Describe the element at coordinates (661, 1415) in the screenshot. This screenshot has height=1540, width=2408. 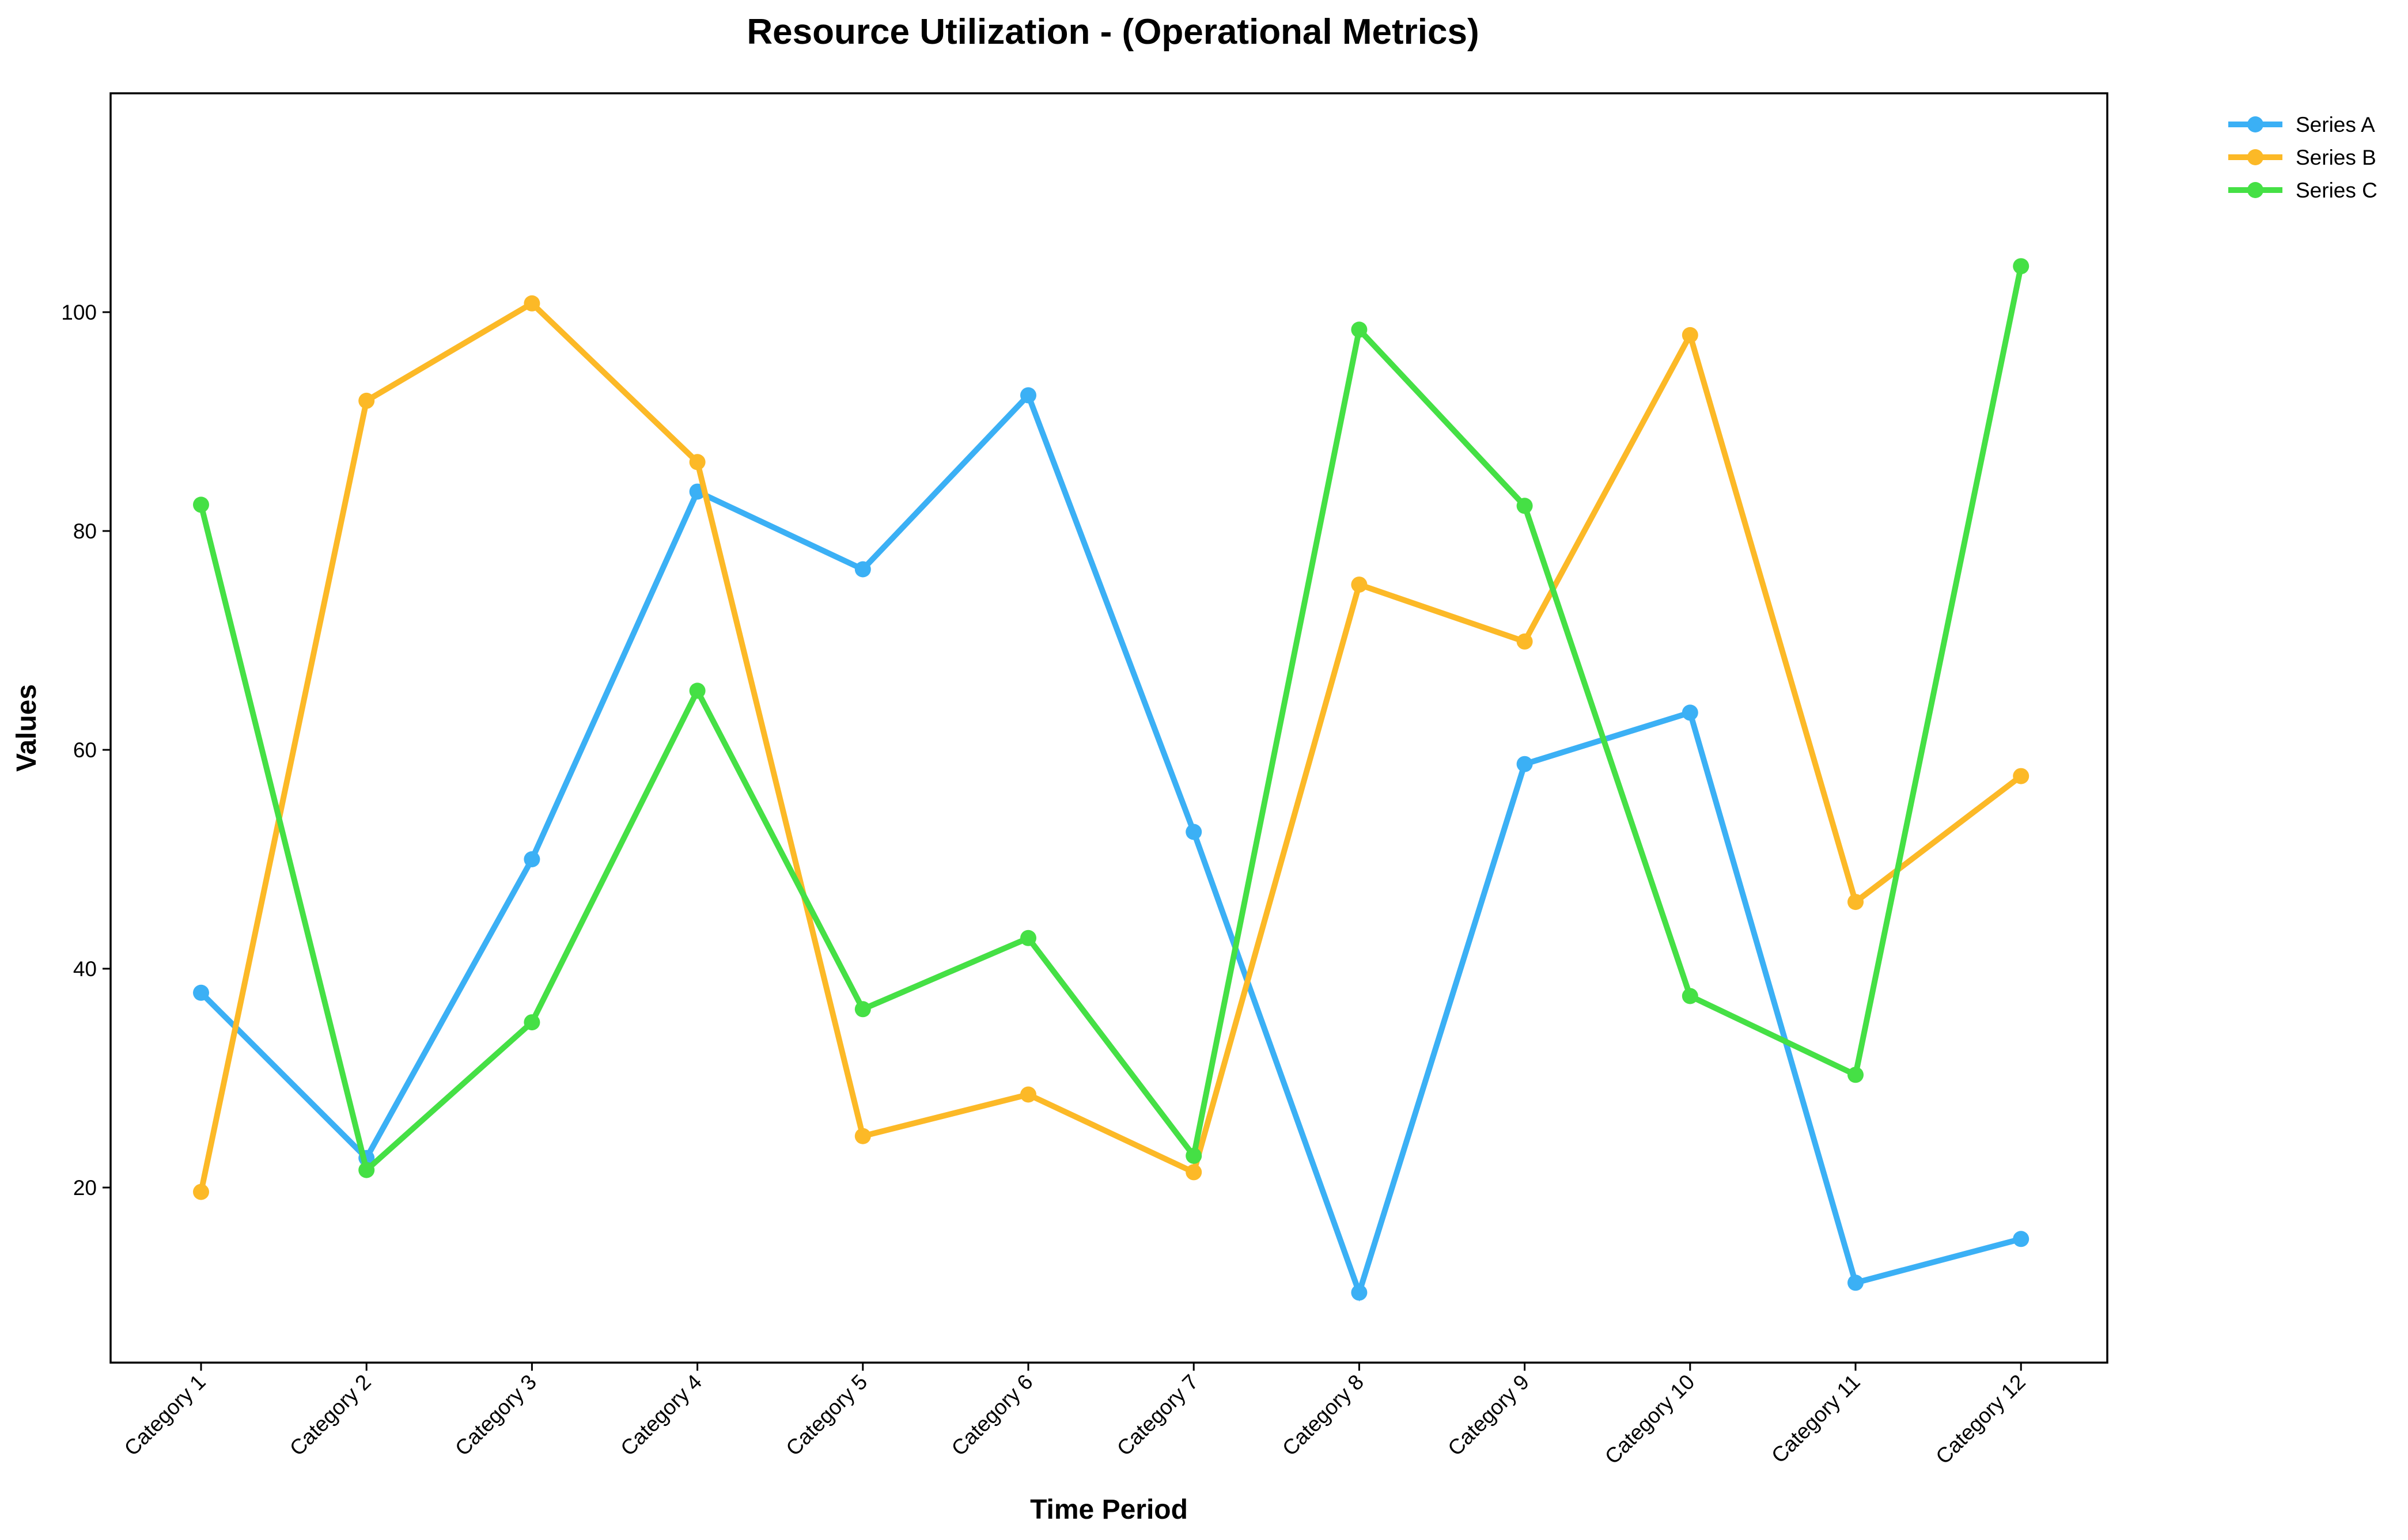
I see `x-tick-label: Category 4` at that location.